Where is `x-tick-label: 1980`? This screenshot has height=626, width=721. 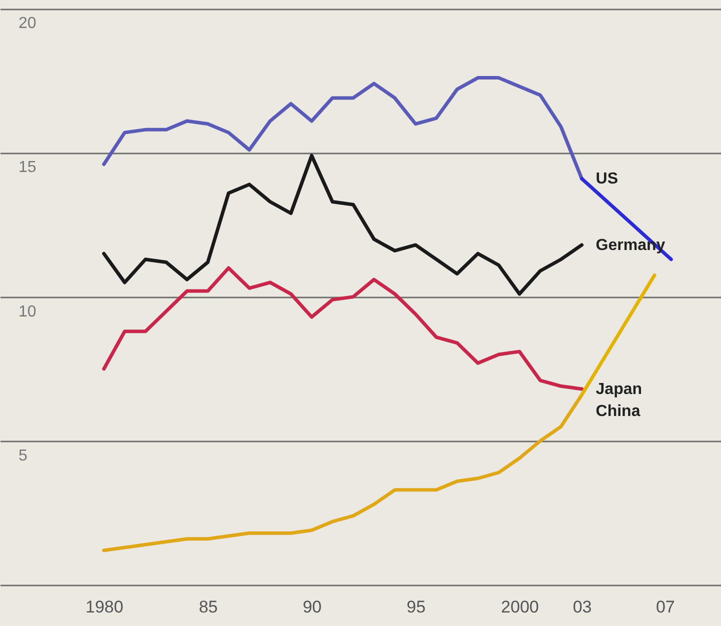 x-tick-label: 1980 is located at coordinates (104, 607).